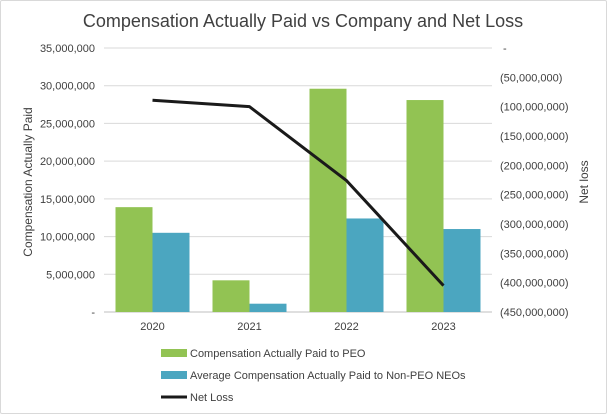  Describe the element at coordinates (268, 307) in the screenshot. I see `bar-non-peo-2021` at that location.